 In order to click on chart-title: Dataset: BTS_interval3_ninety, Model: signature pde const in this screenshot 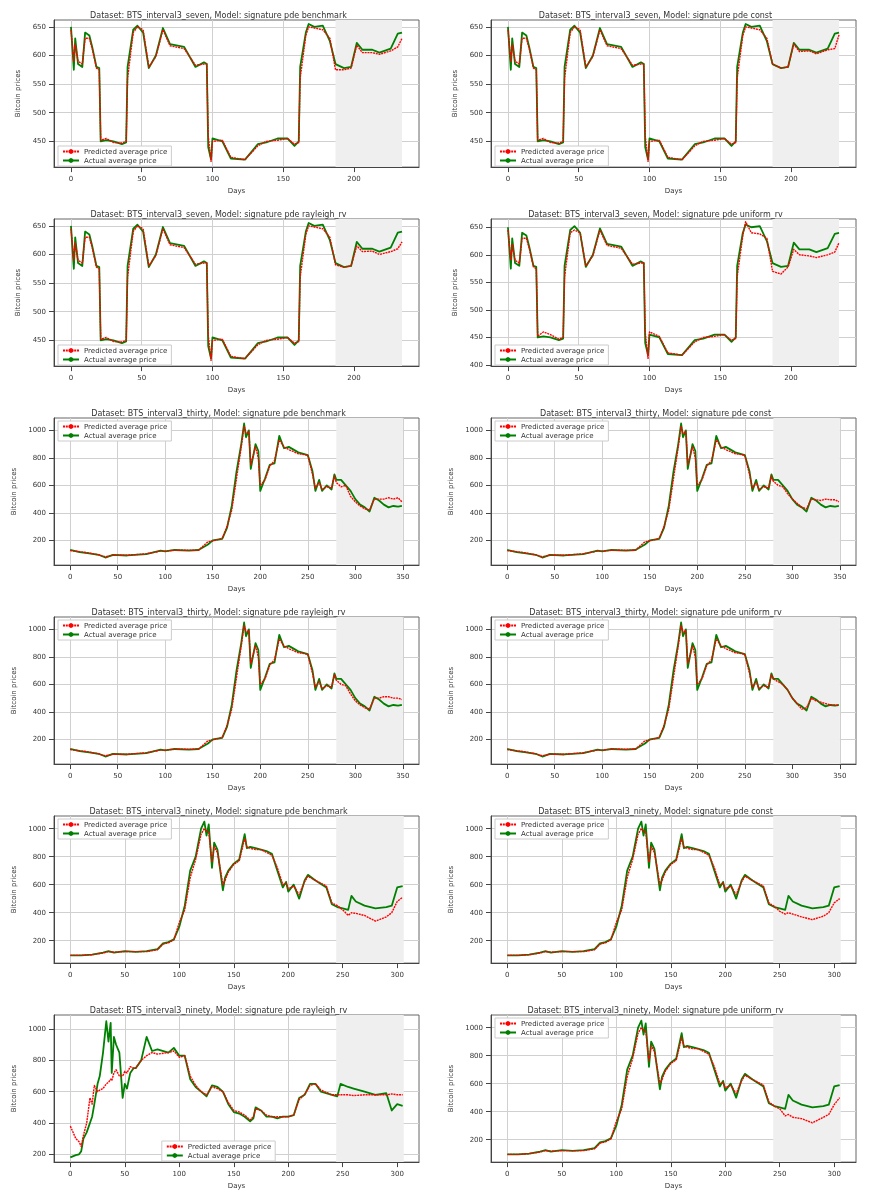, I will do `click(655, 811)`.